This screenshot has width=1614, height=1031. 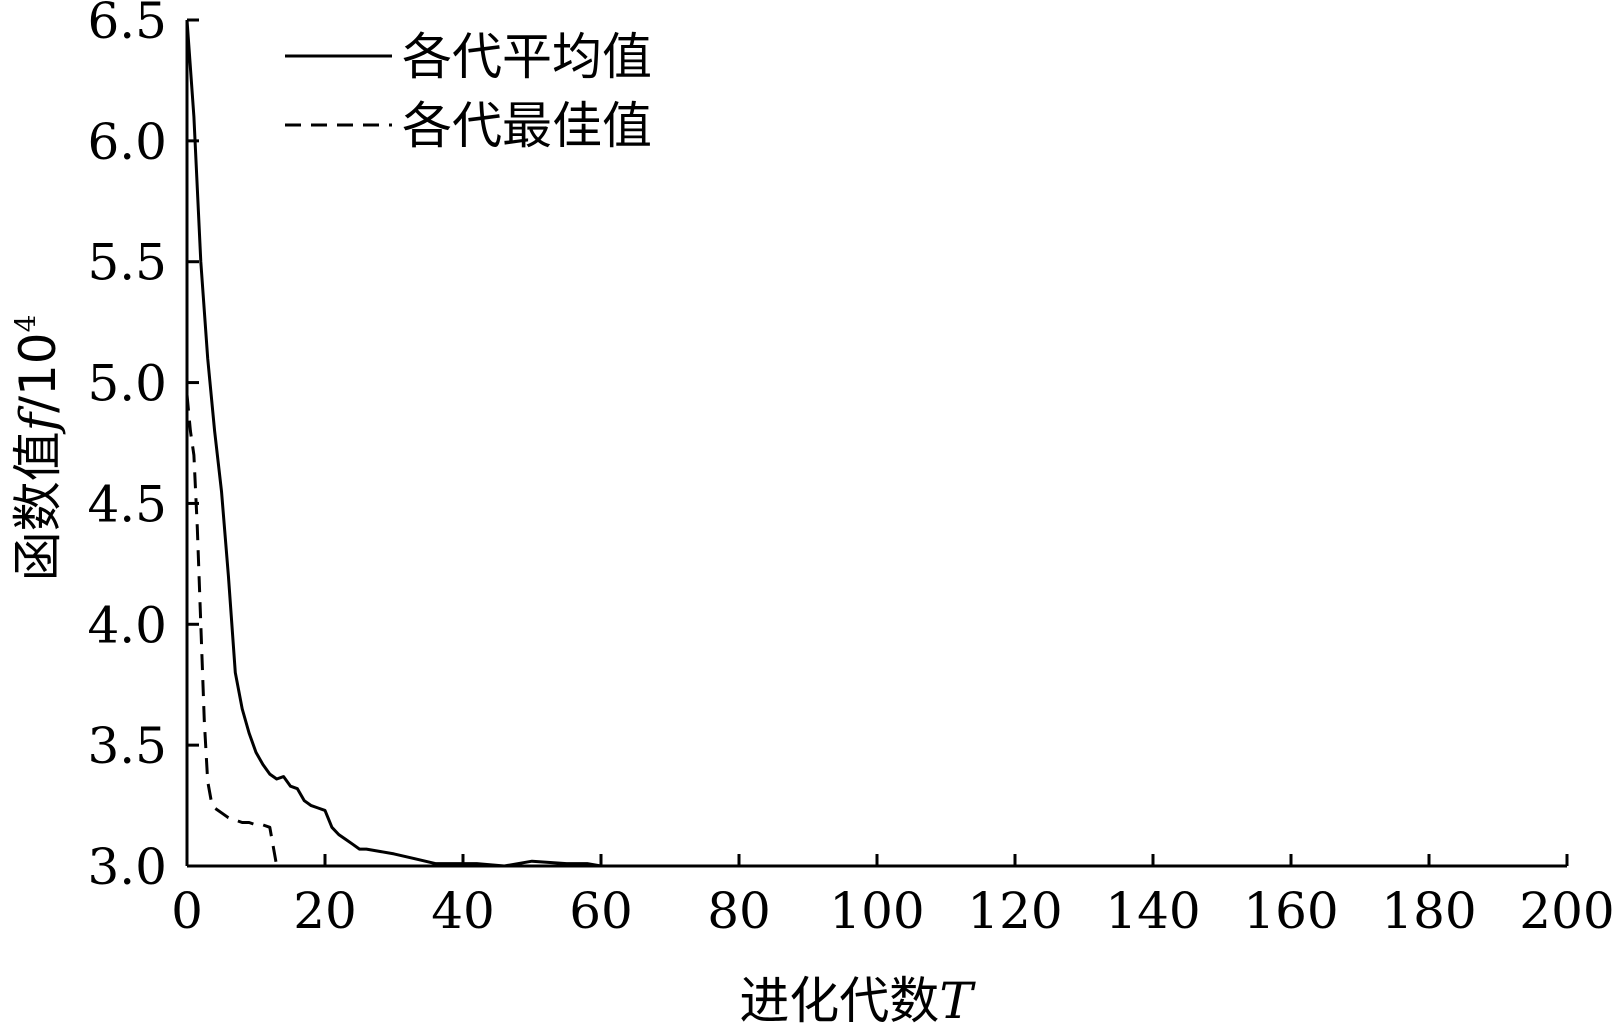 What do you see at coordinates (1152, 911) in the screenshot?
I see `x-tick-label: 140` at bounding box center [1152, 911].